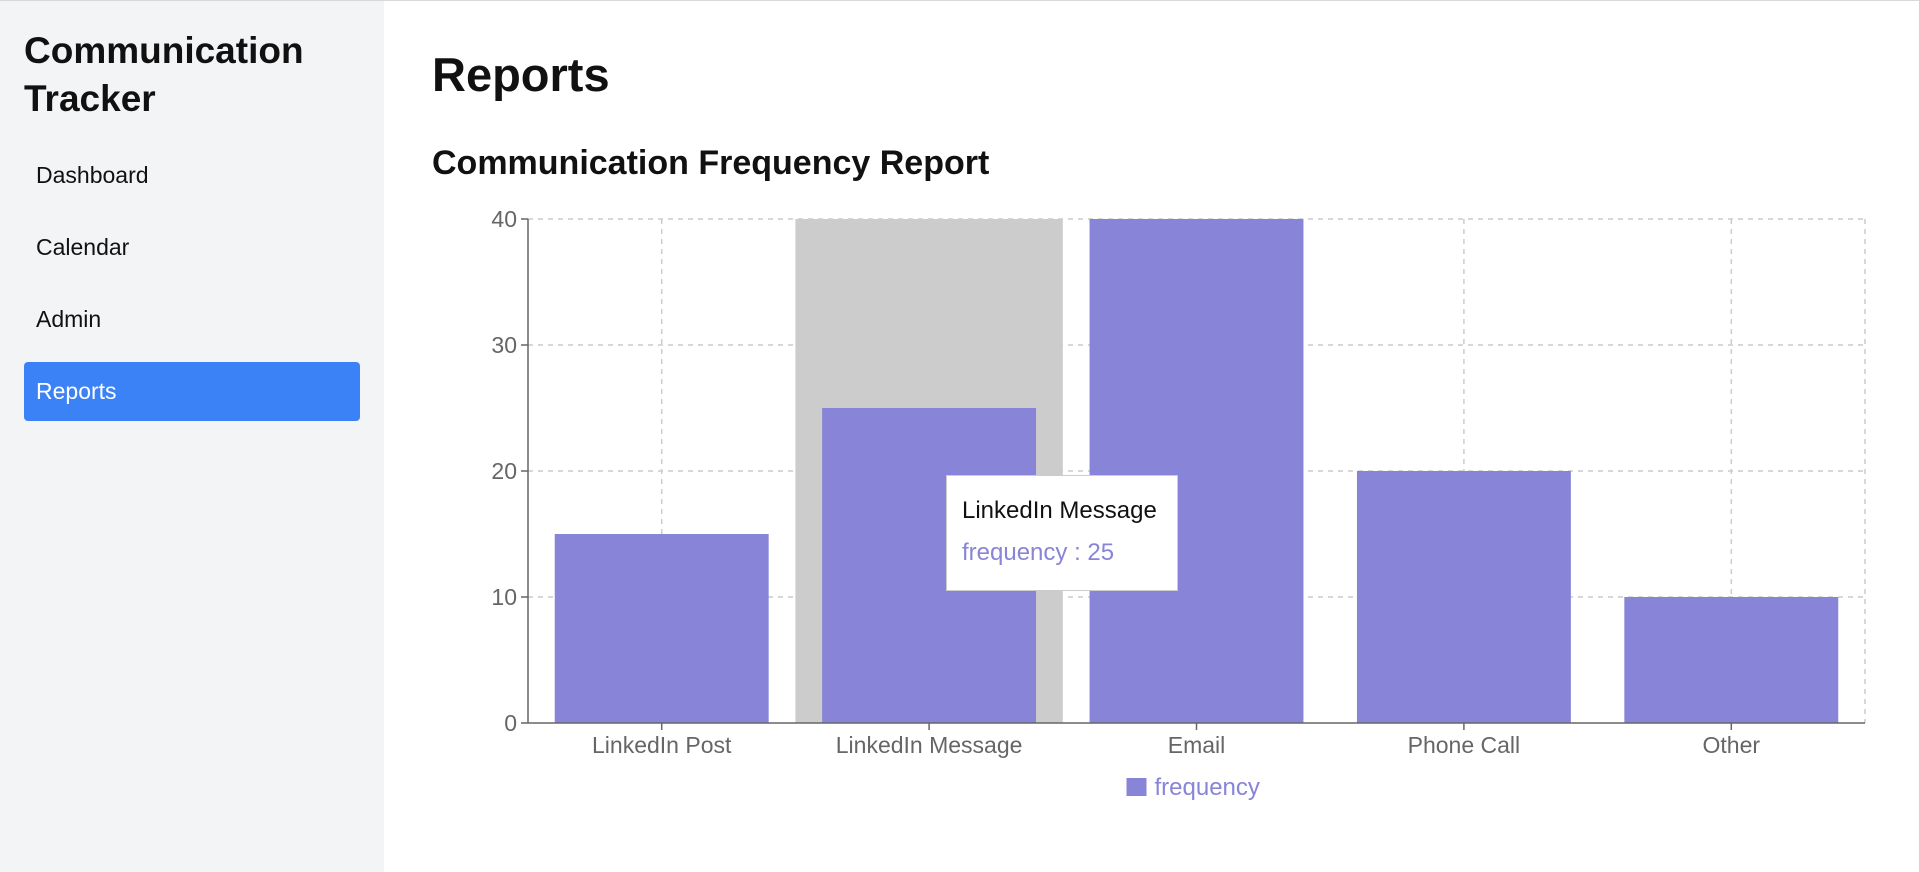  What do you see at coordinates (929, 745) in the screenshot?
I see `x-tick-label: LinkedIn Message` at bounding box center [929, 745].